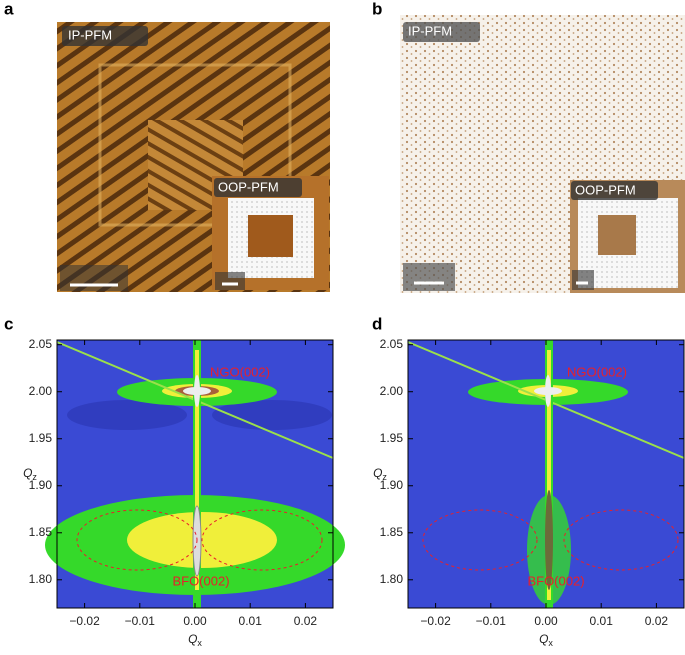 The image size is (685, 655). Describe the element at coordinates (377, 9) in the screenshot. I see `panel-label: b` at that location.